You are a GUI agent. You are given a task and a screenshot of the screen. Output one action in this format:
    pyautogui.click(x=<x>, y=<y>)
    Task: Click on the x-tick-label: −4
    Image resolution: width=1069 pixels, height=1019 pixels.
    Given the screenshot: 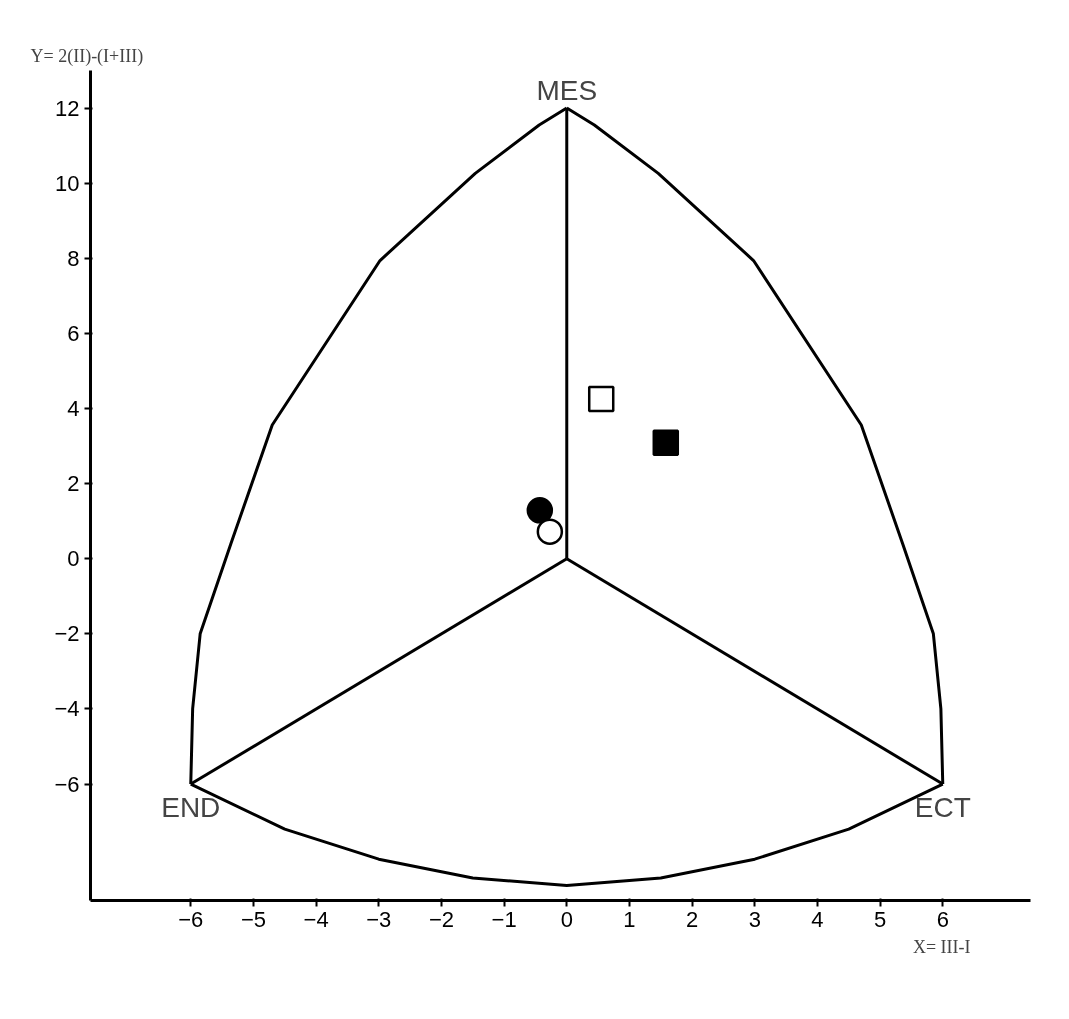 What is the action you would take?
    pyautogui.click(x=316, y=919)
    